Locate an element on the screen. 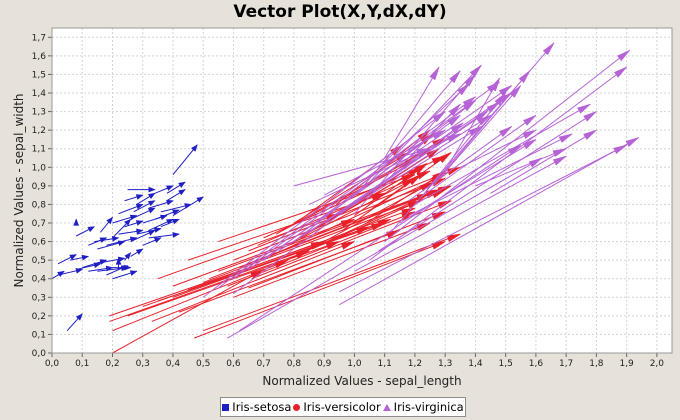 This screenshot has height=420, width=680. y-tick-label: 1,3 is located at coordinates (39, 113).